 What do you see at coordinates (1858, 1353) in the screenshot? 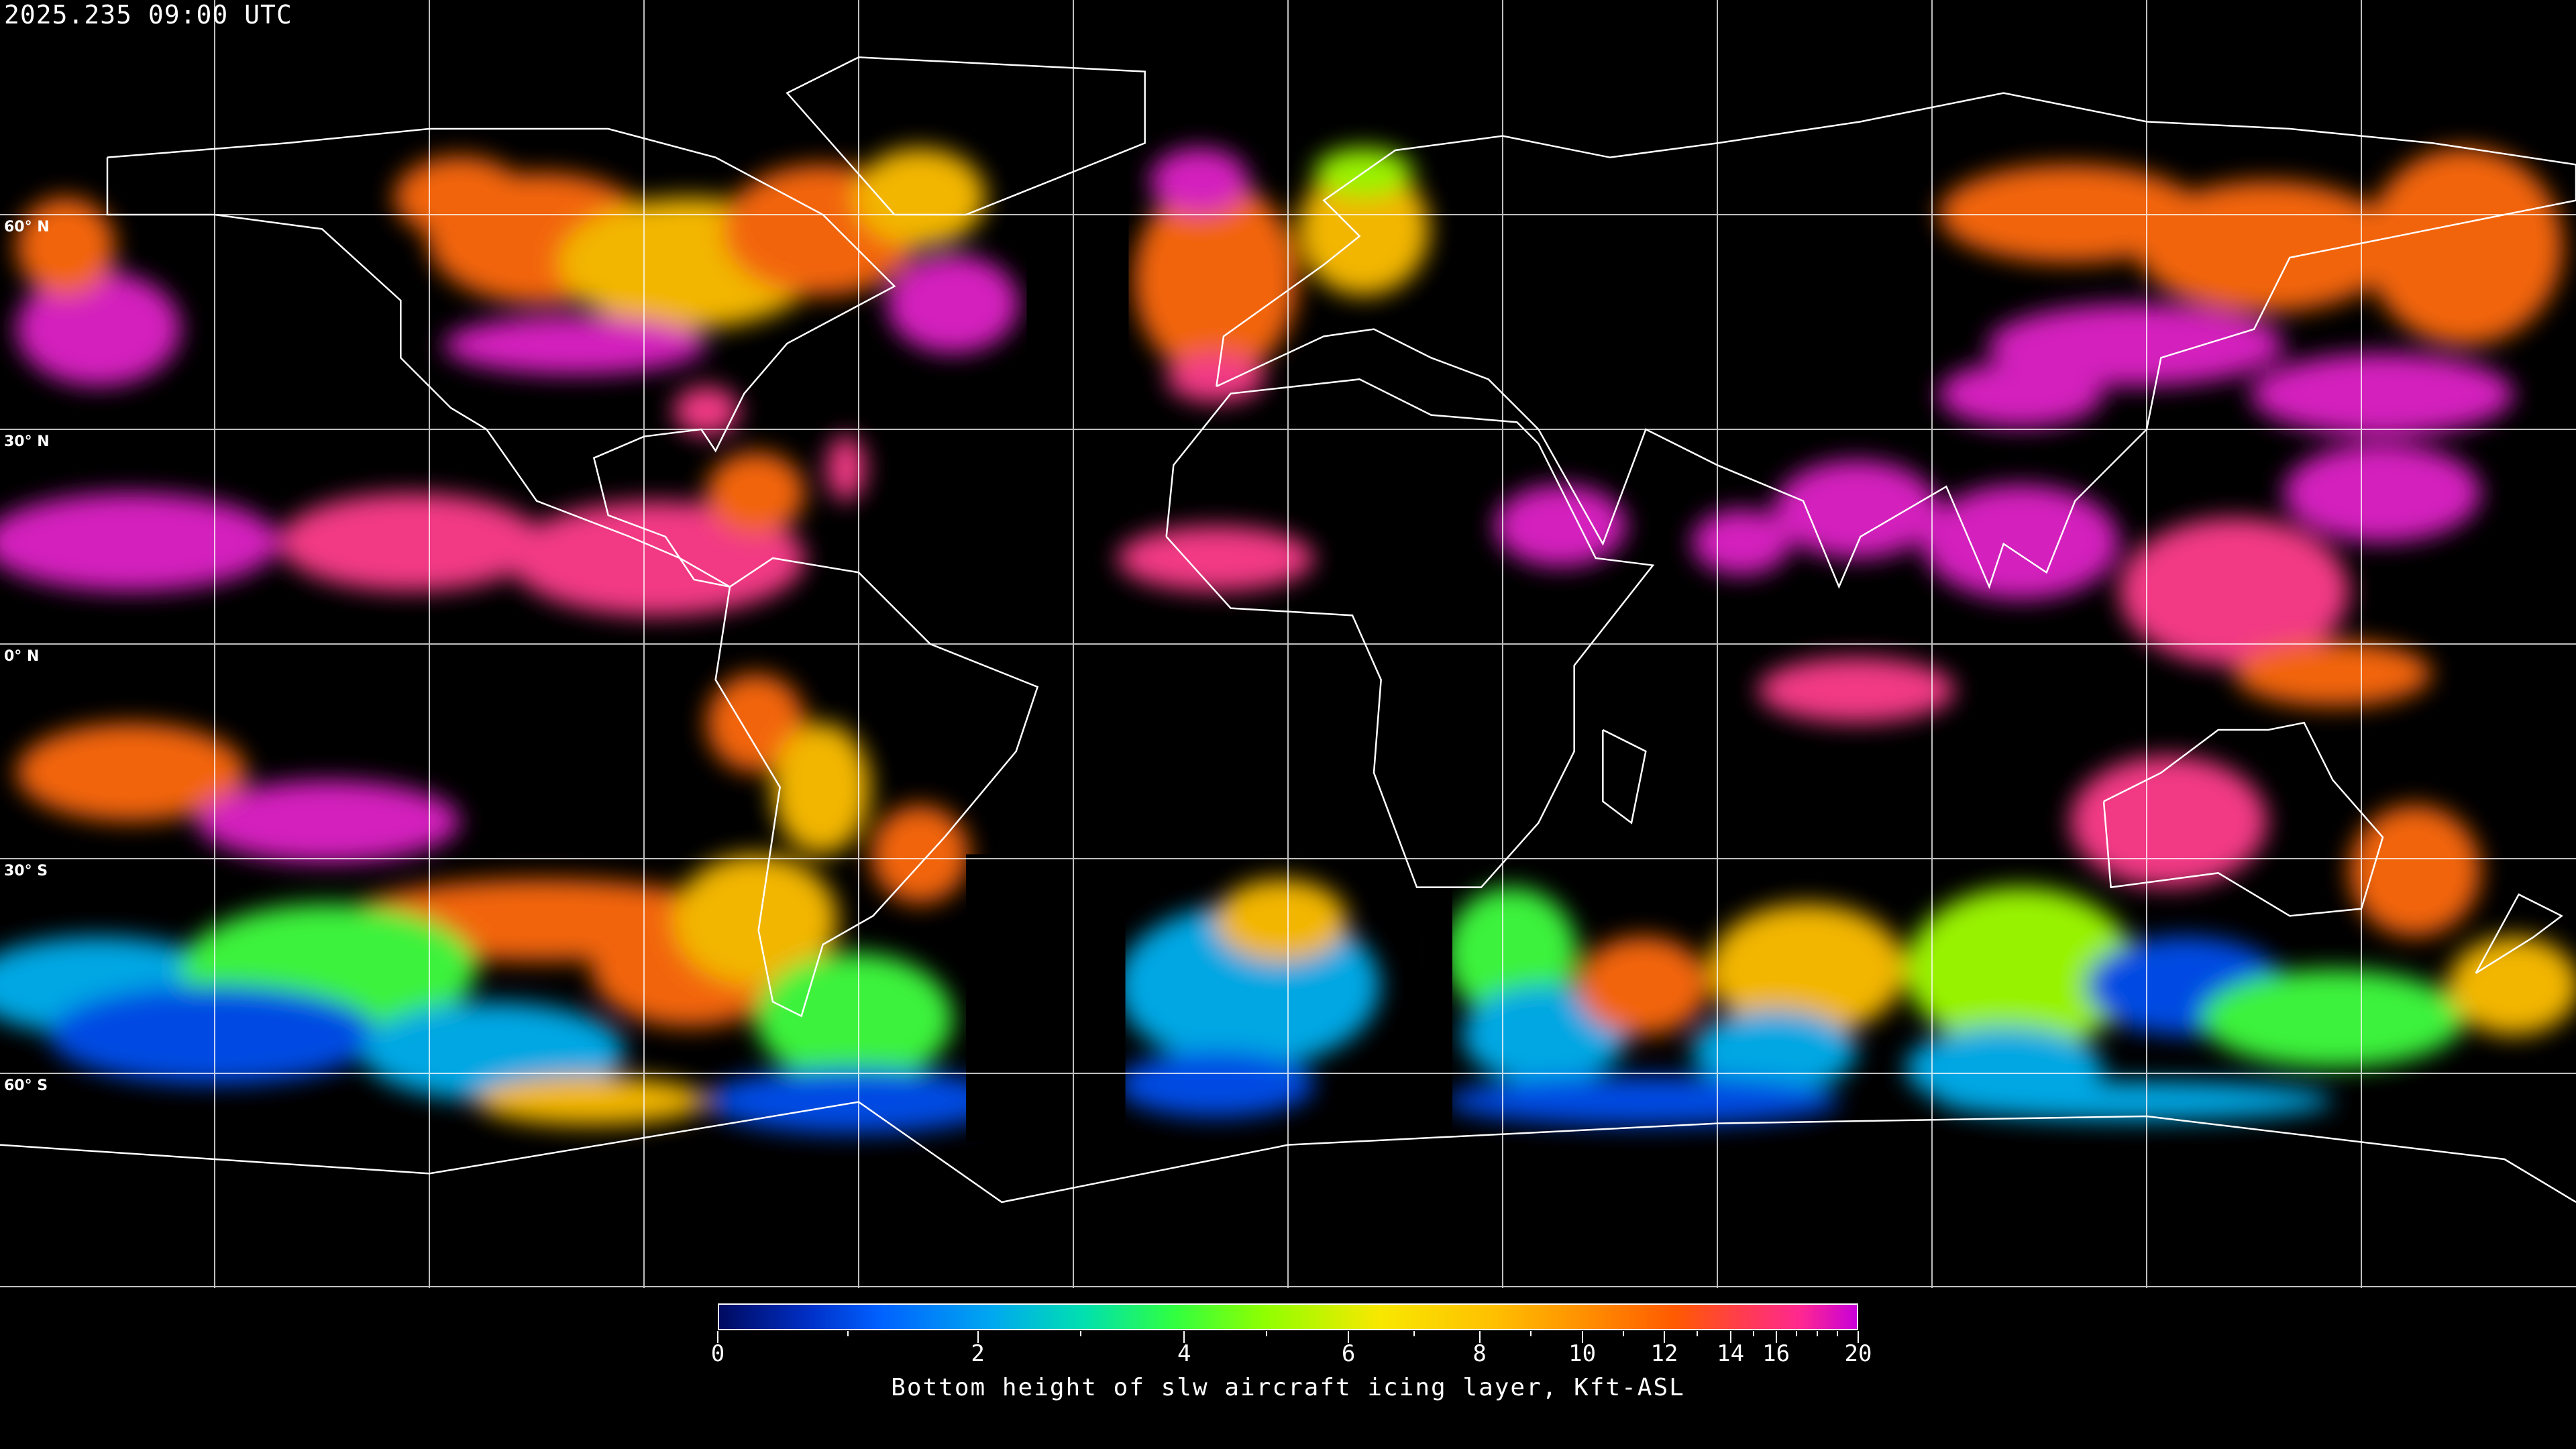
I see `colorbar-tick-label: 20` at bounding box center [1858, 1353].